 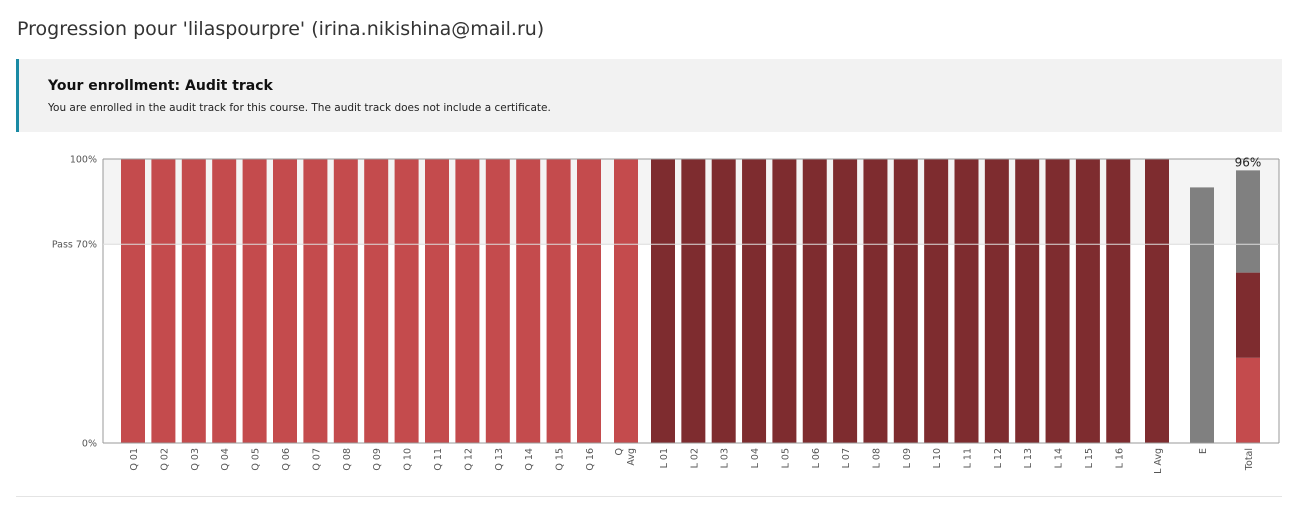 What do you see at coordinates (256, 459) in the screenshot?
I see `x-tick-label-q-05: Q 05` at bounding box center [256, 459].